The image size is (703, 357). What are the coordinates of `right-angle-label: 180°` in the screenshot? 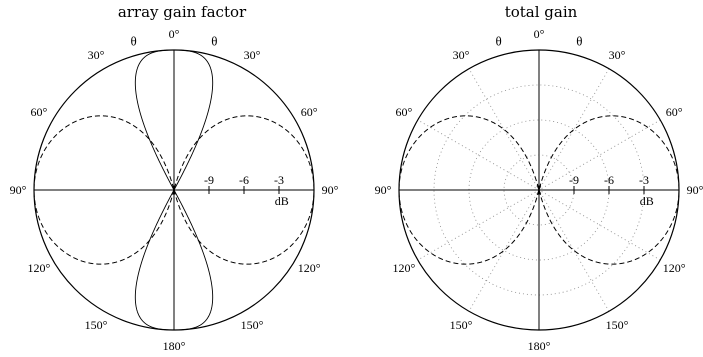 It's located at (539, 345).